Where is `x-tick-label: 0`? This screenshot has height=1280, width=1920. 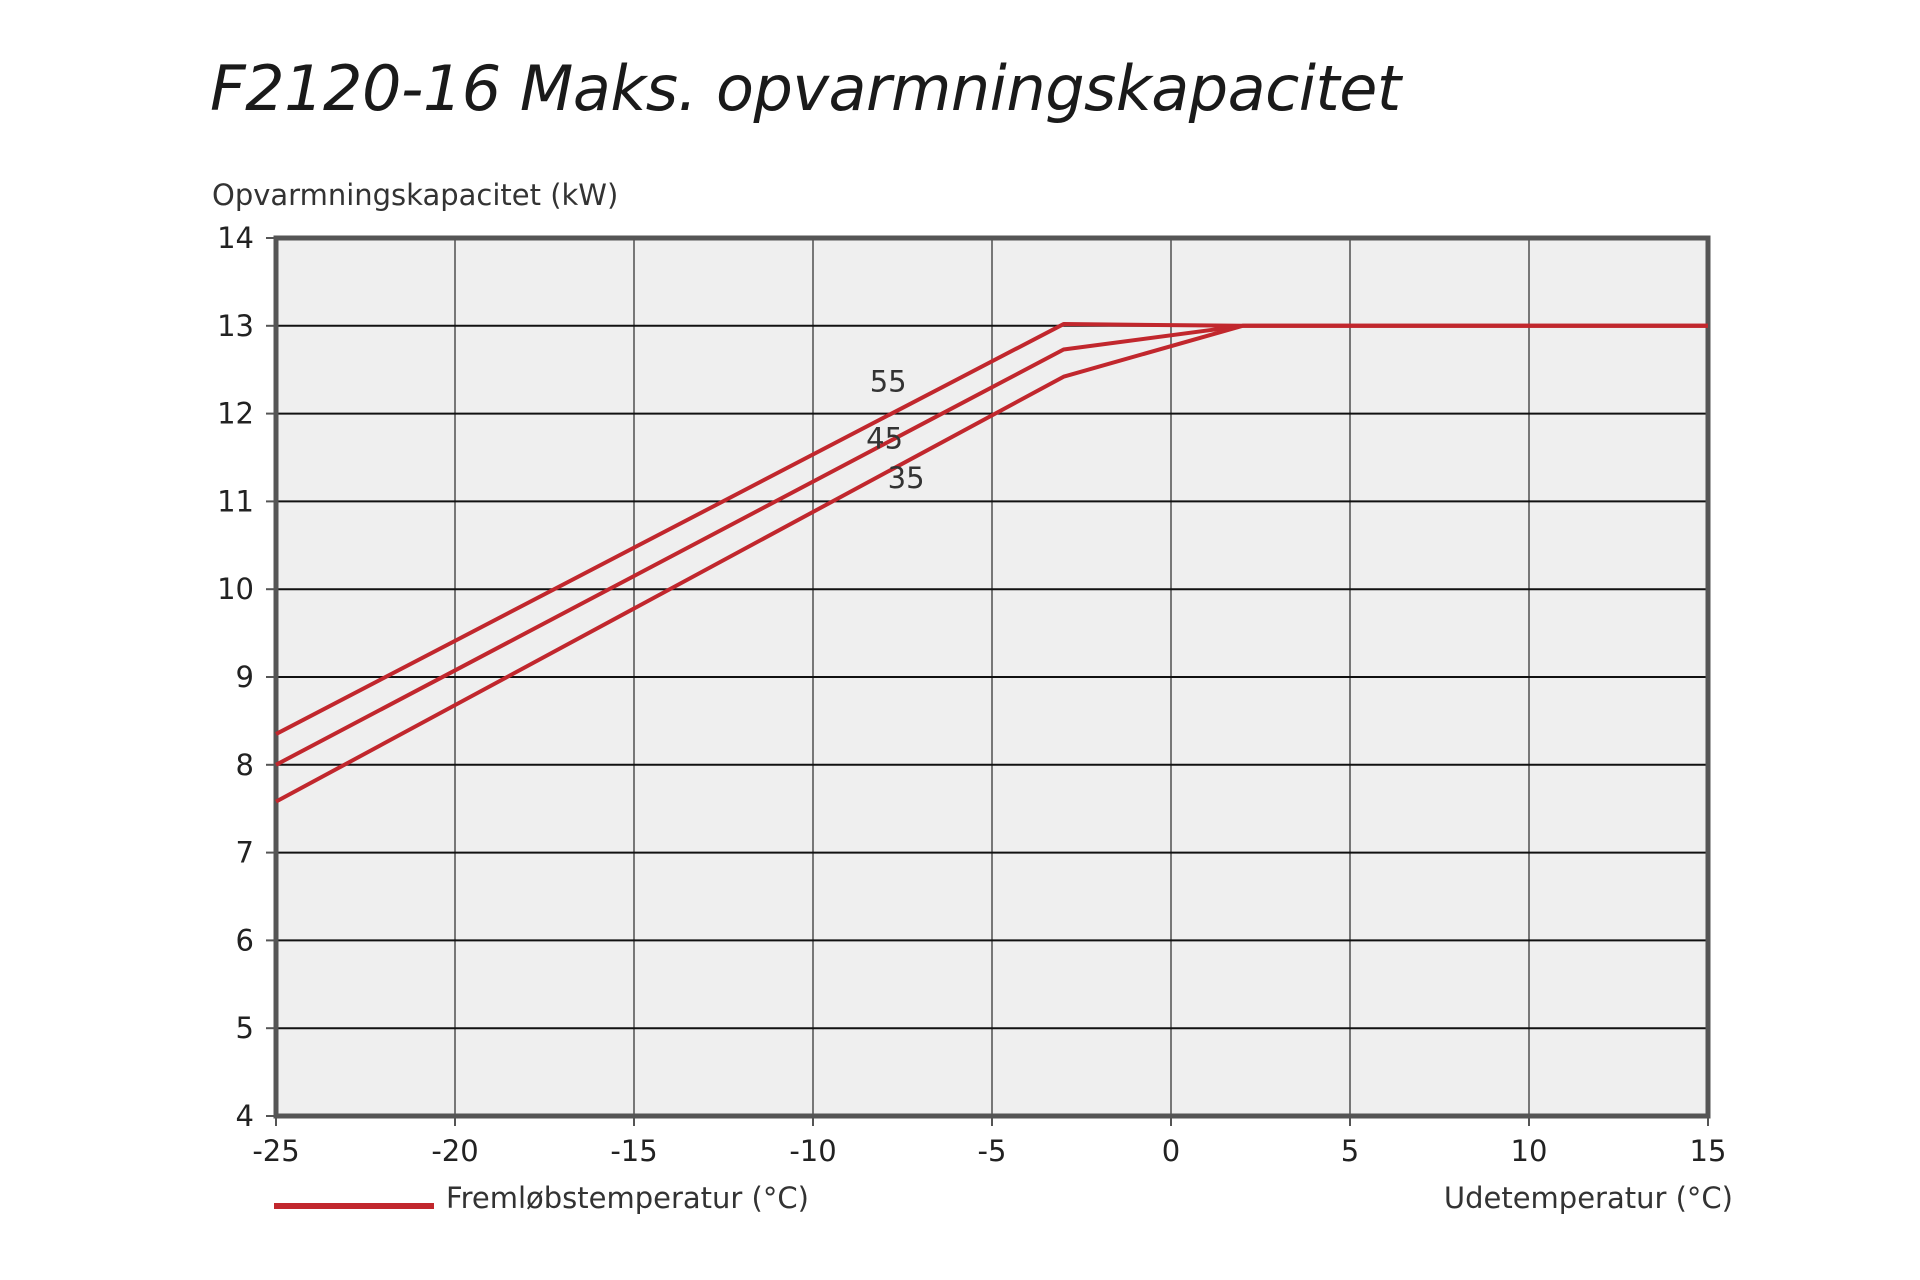 x-tick-label: 0 is located at coordinates (1171, 1151).